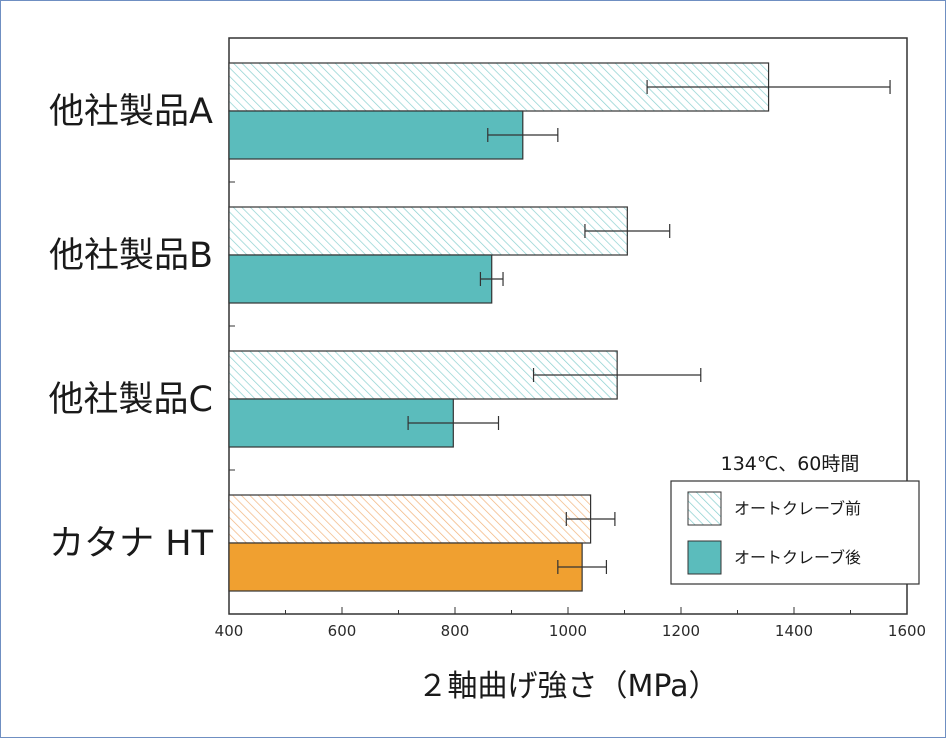  Describe the element at coordinates (681, 631) in the screenshot. I see `x-tick-label-4: 1200` at that location.